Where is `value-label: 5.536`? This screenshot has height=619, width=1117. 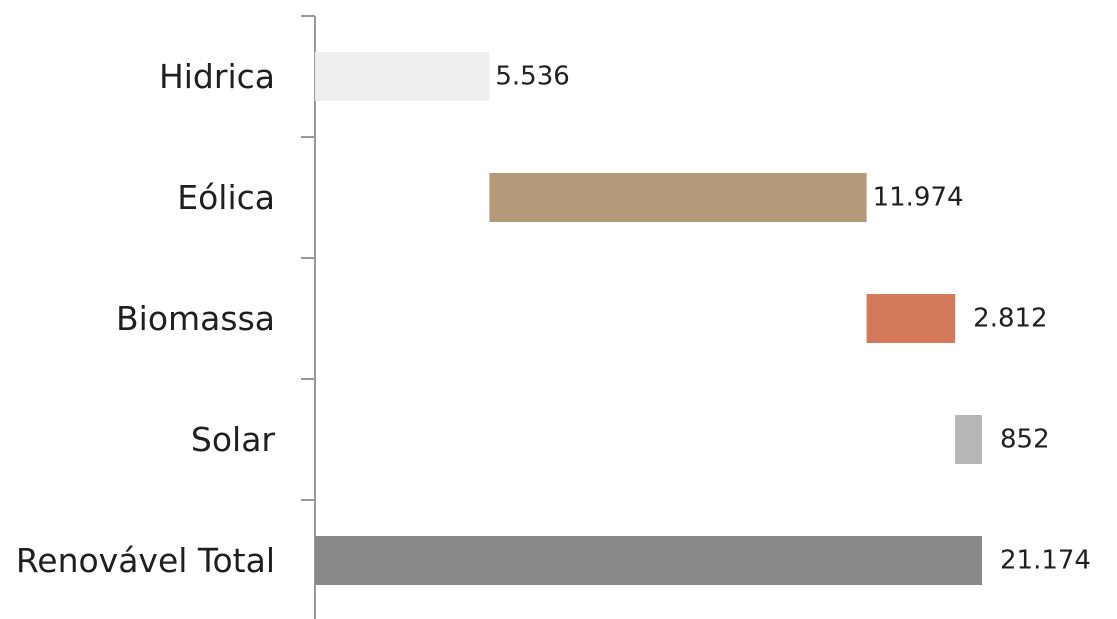 value-label: 5.536 is located at coordinates (532, 77).